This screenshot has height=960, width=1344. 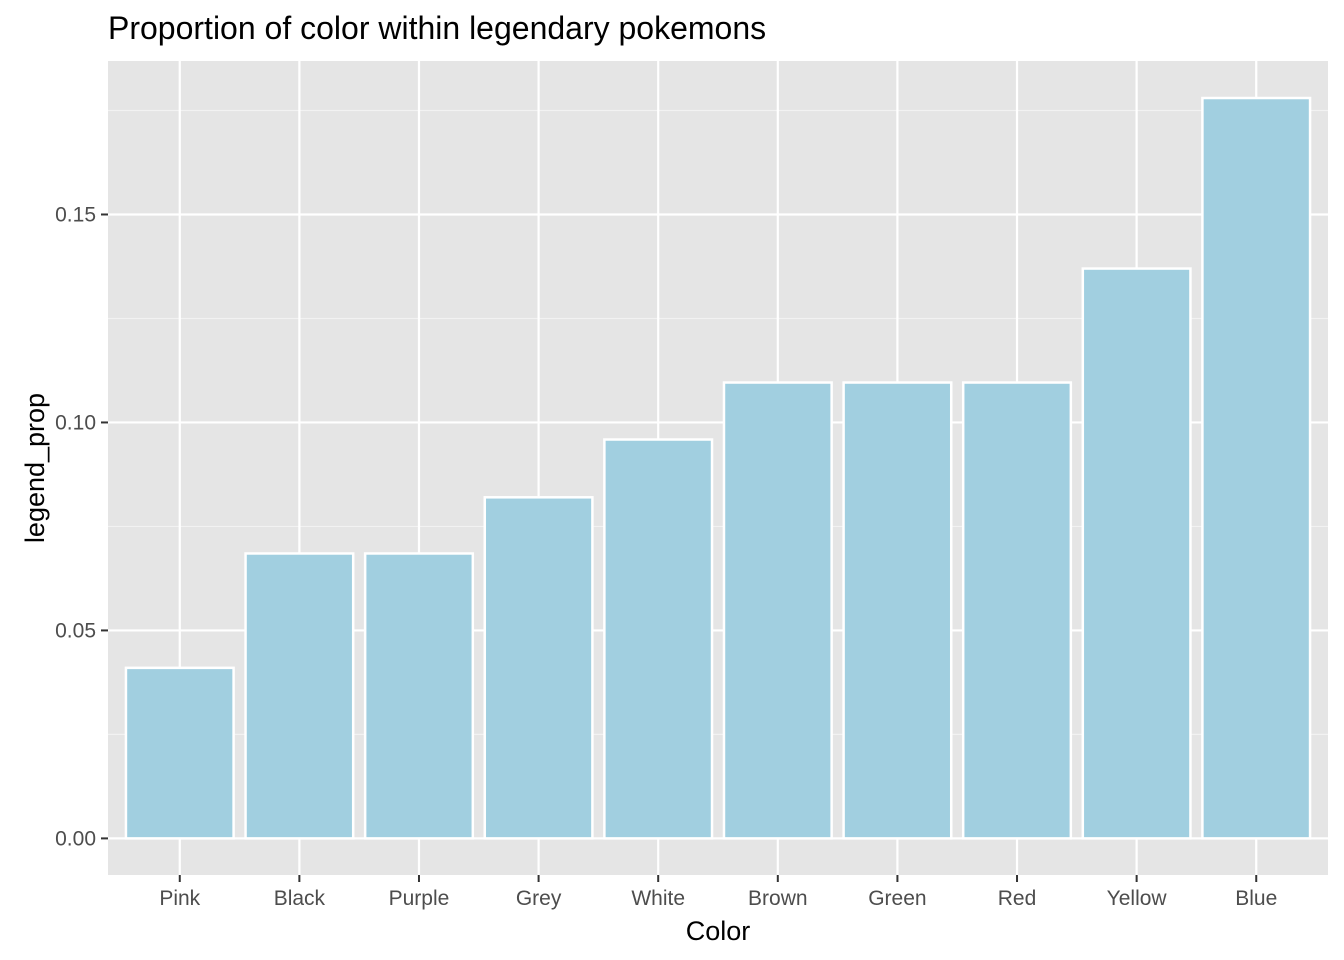 I want to click on x-tick-label: Red, so click(x=1017, y=898).